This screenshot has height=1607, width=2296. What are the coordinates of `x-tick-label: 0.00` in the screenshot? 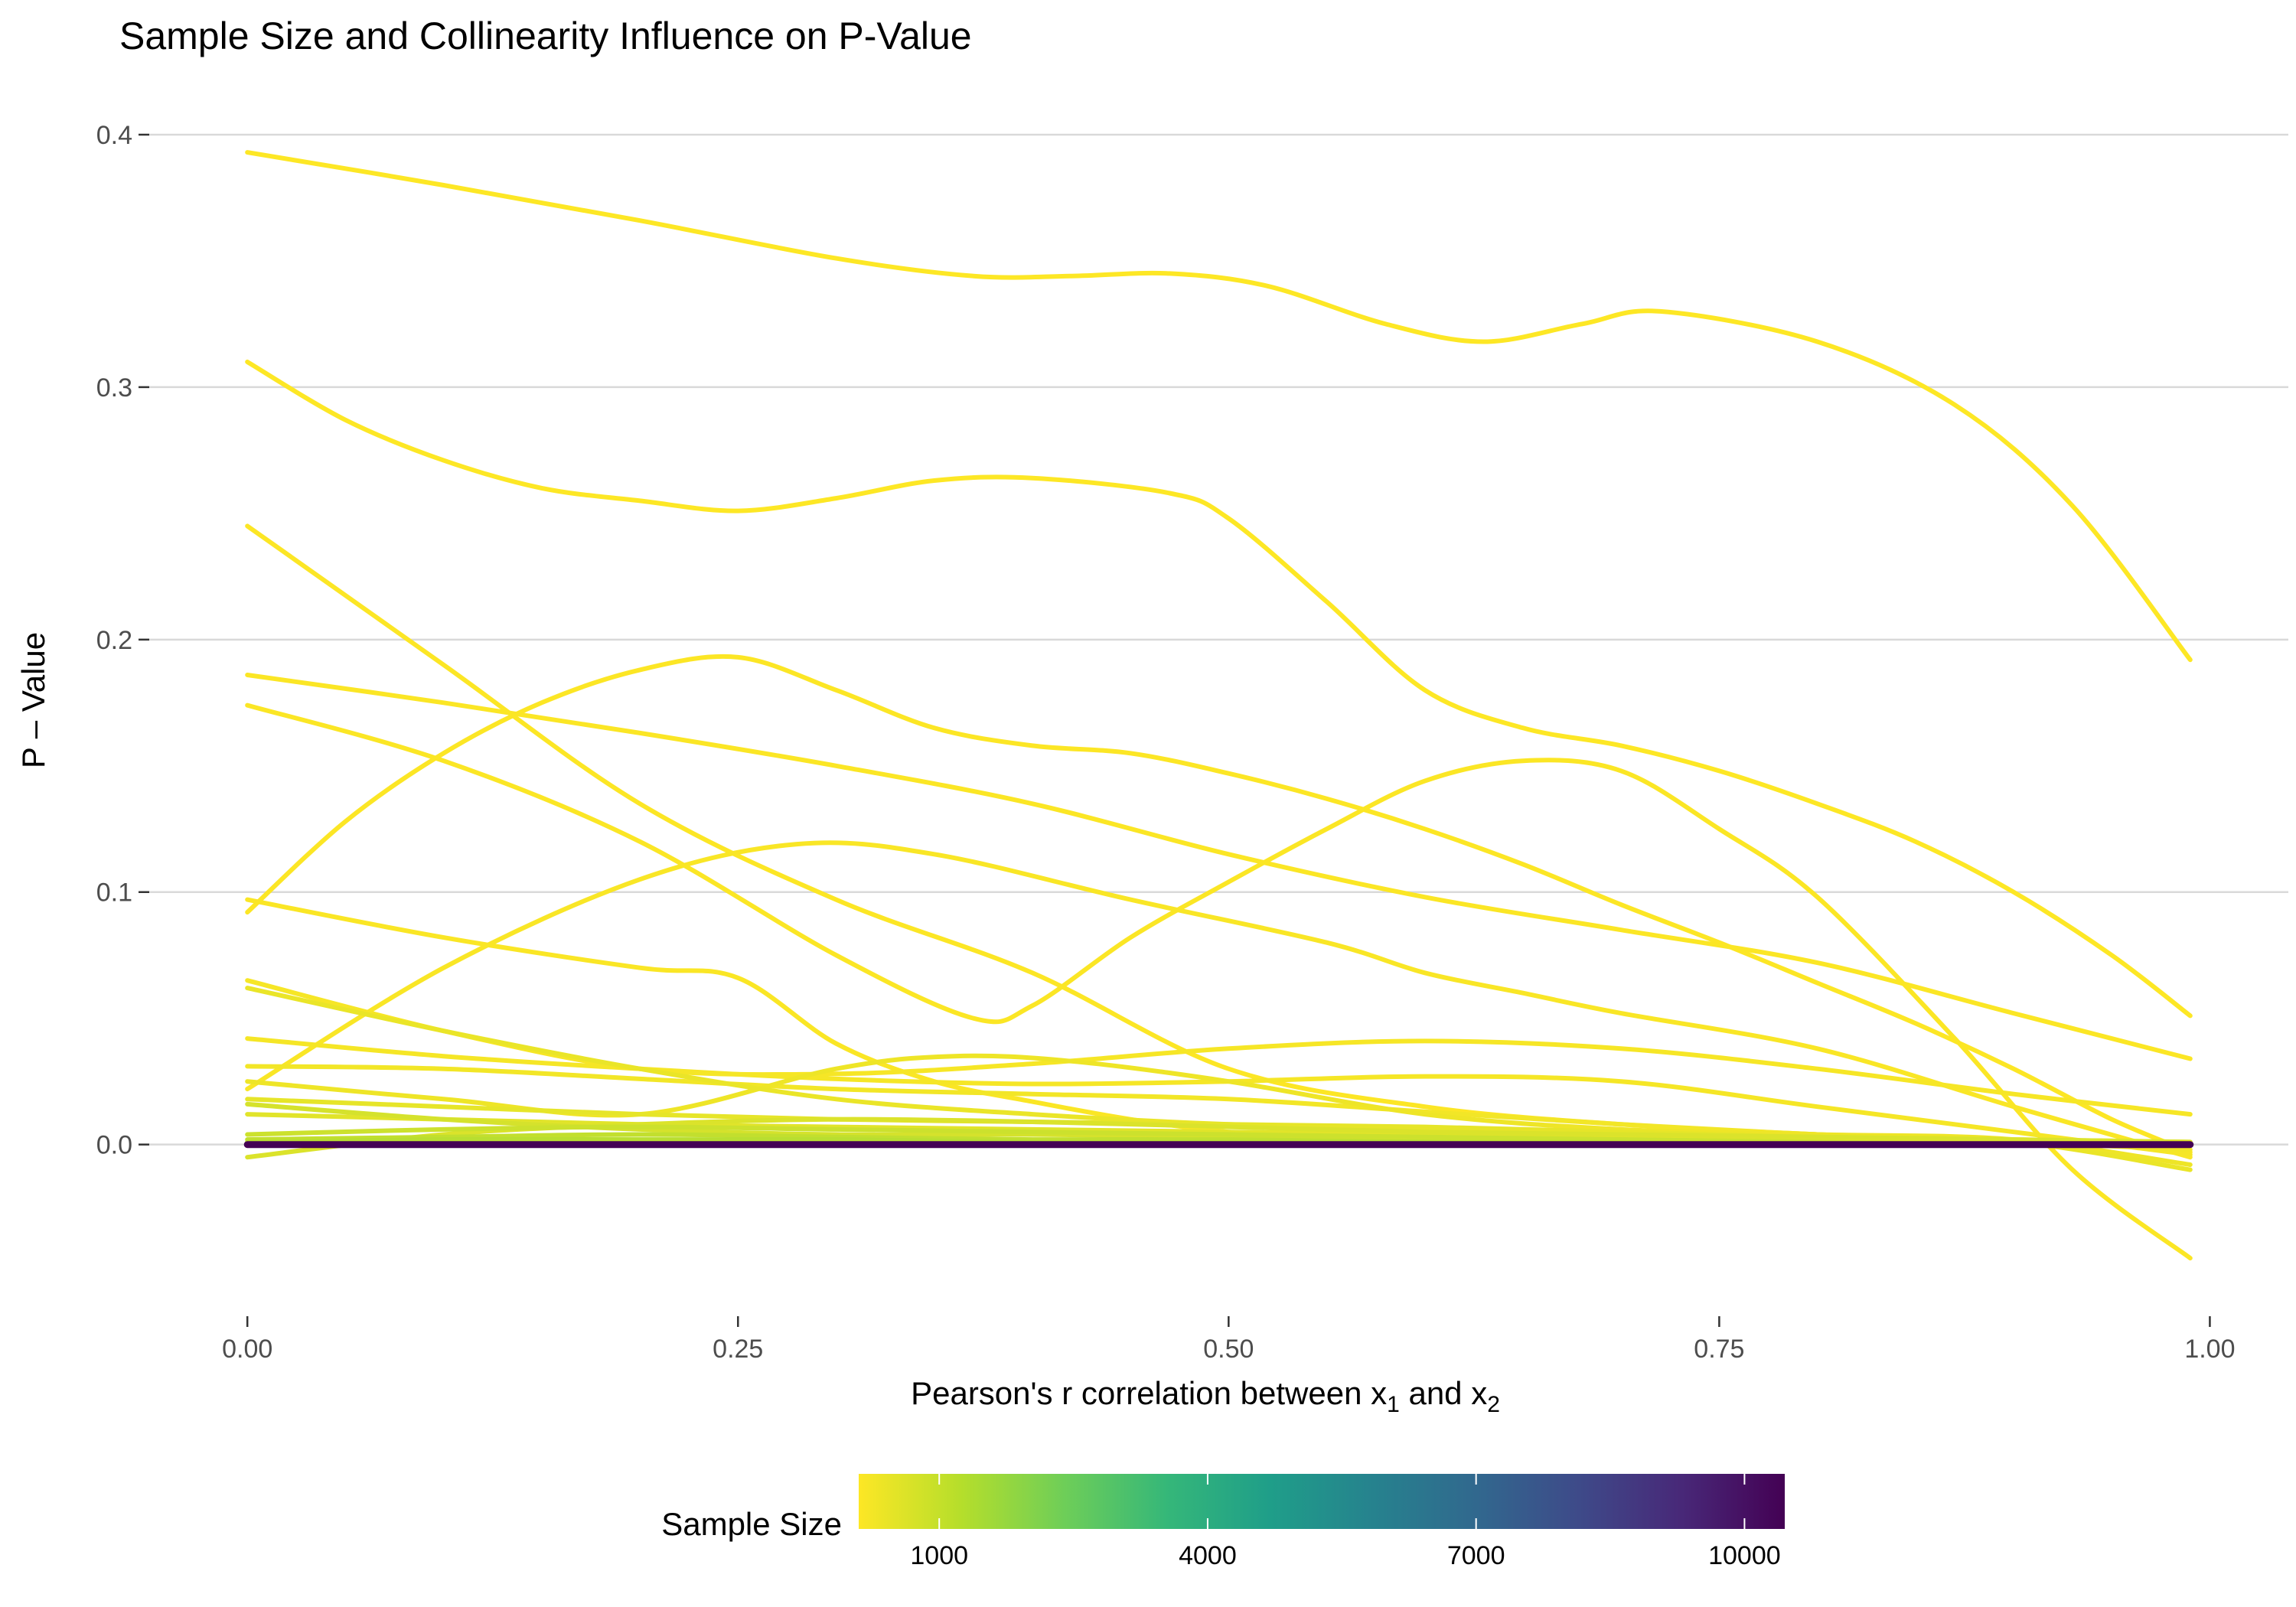 It's located at (247, 1349).